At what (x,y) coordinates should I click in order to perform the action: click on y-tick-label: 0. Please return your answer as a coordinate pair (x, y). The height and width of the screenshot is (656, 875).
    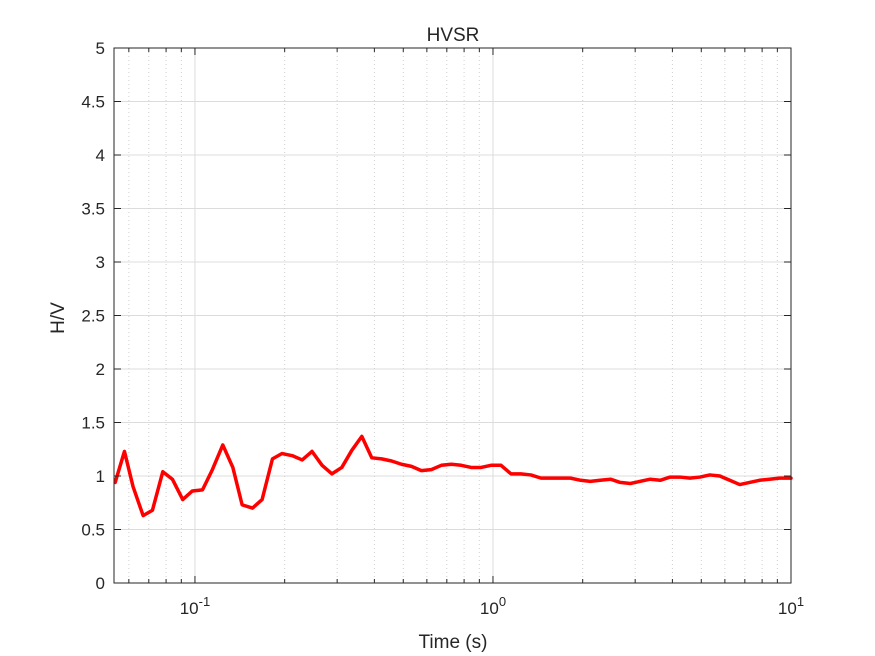
    Looking at the image, I should click on (100, 583).